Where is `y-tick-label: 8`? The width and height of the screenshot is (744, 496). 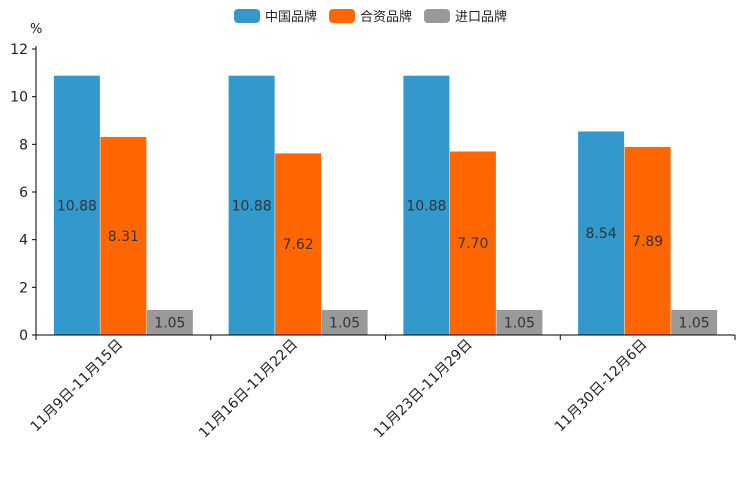
y-tick-label: 8 is located at coordinates (23, 145).